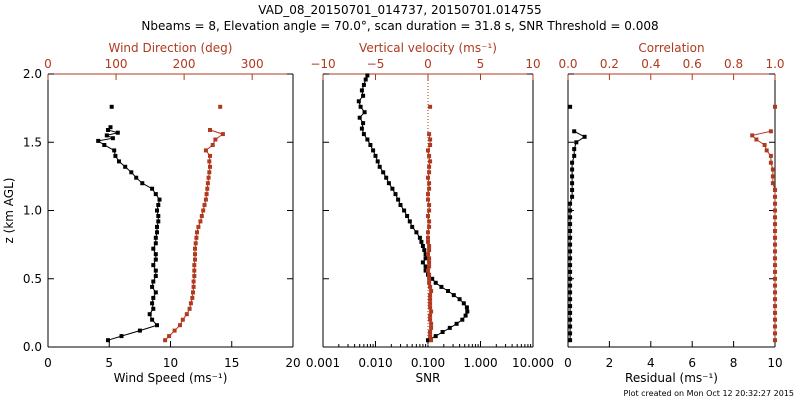  What do you see at coordinates (32, 211) in the screenshot?
I see `y-tick-label: 1.0` at bounding box center [32, 211].